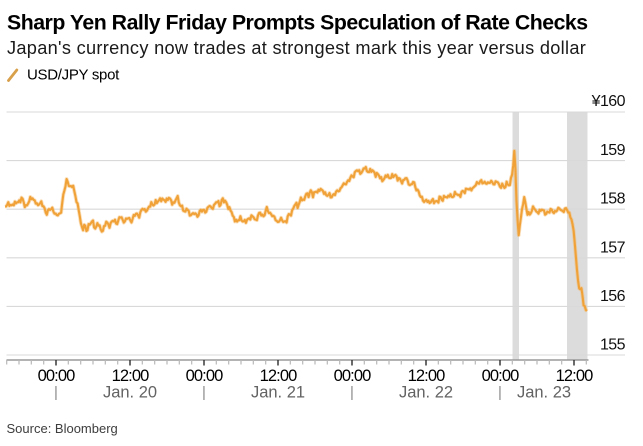 The height and width of the screenshot is (446, 643). I want to click on svg-text: ¥160, so click(608, 101).